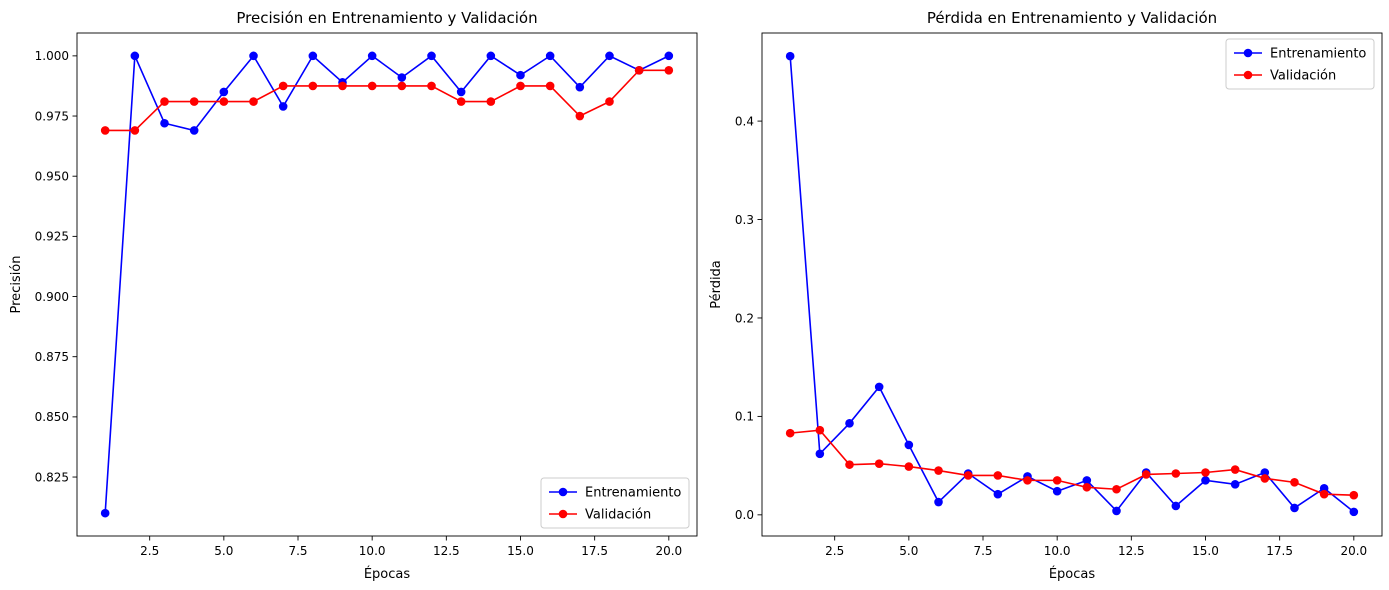 The width and height of the screenshot is (1389, 590). What do you see at coordinates (372, 551) in the screenshot?
I see `x-tick-label: 10.0` at bounding box center [372, 551].